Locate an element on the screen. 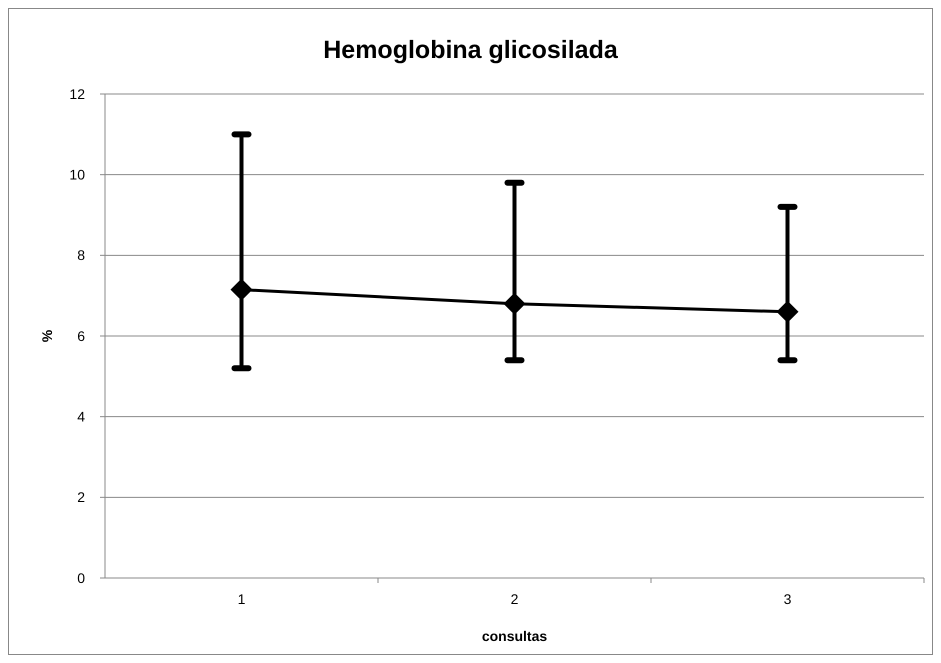 The width and height of the screenshot is (941, 663). y-tick-label: 0 is located at coordinates (81, 578).